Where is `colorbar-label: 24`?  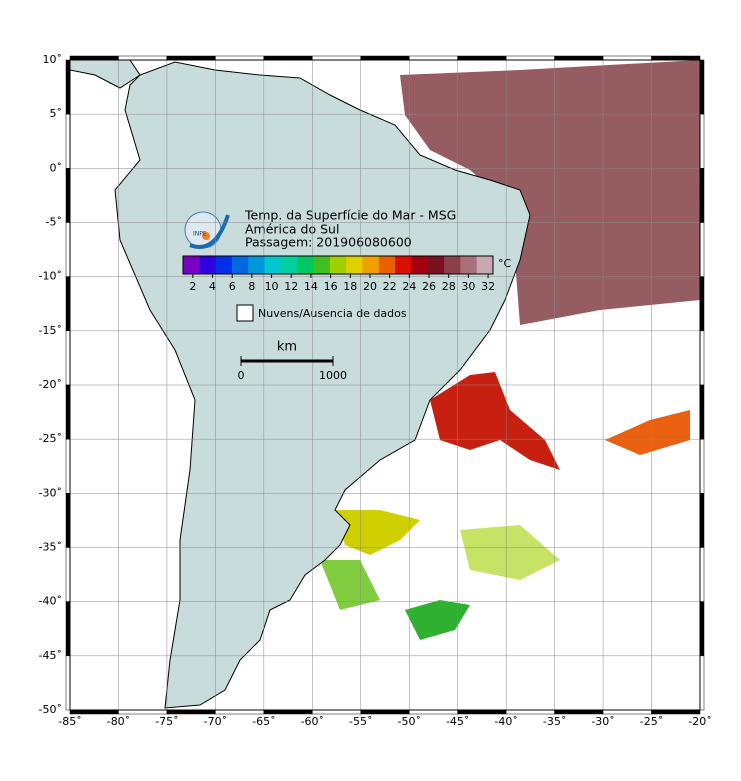
colorbar-label: 24 is located at coordinates (409, 286).